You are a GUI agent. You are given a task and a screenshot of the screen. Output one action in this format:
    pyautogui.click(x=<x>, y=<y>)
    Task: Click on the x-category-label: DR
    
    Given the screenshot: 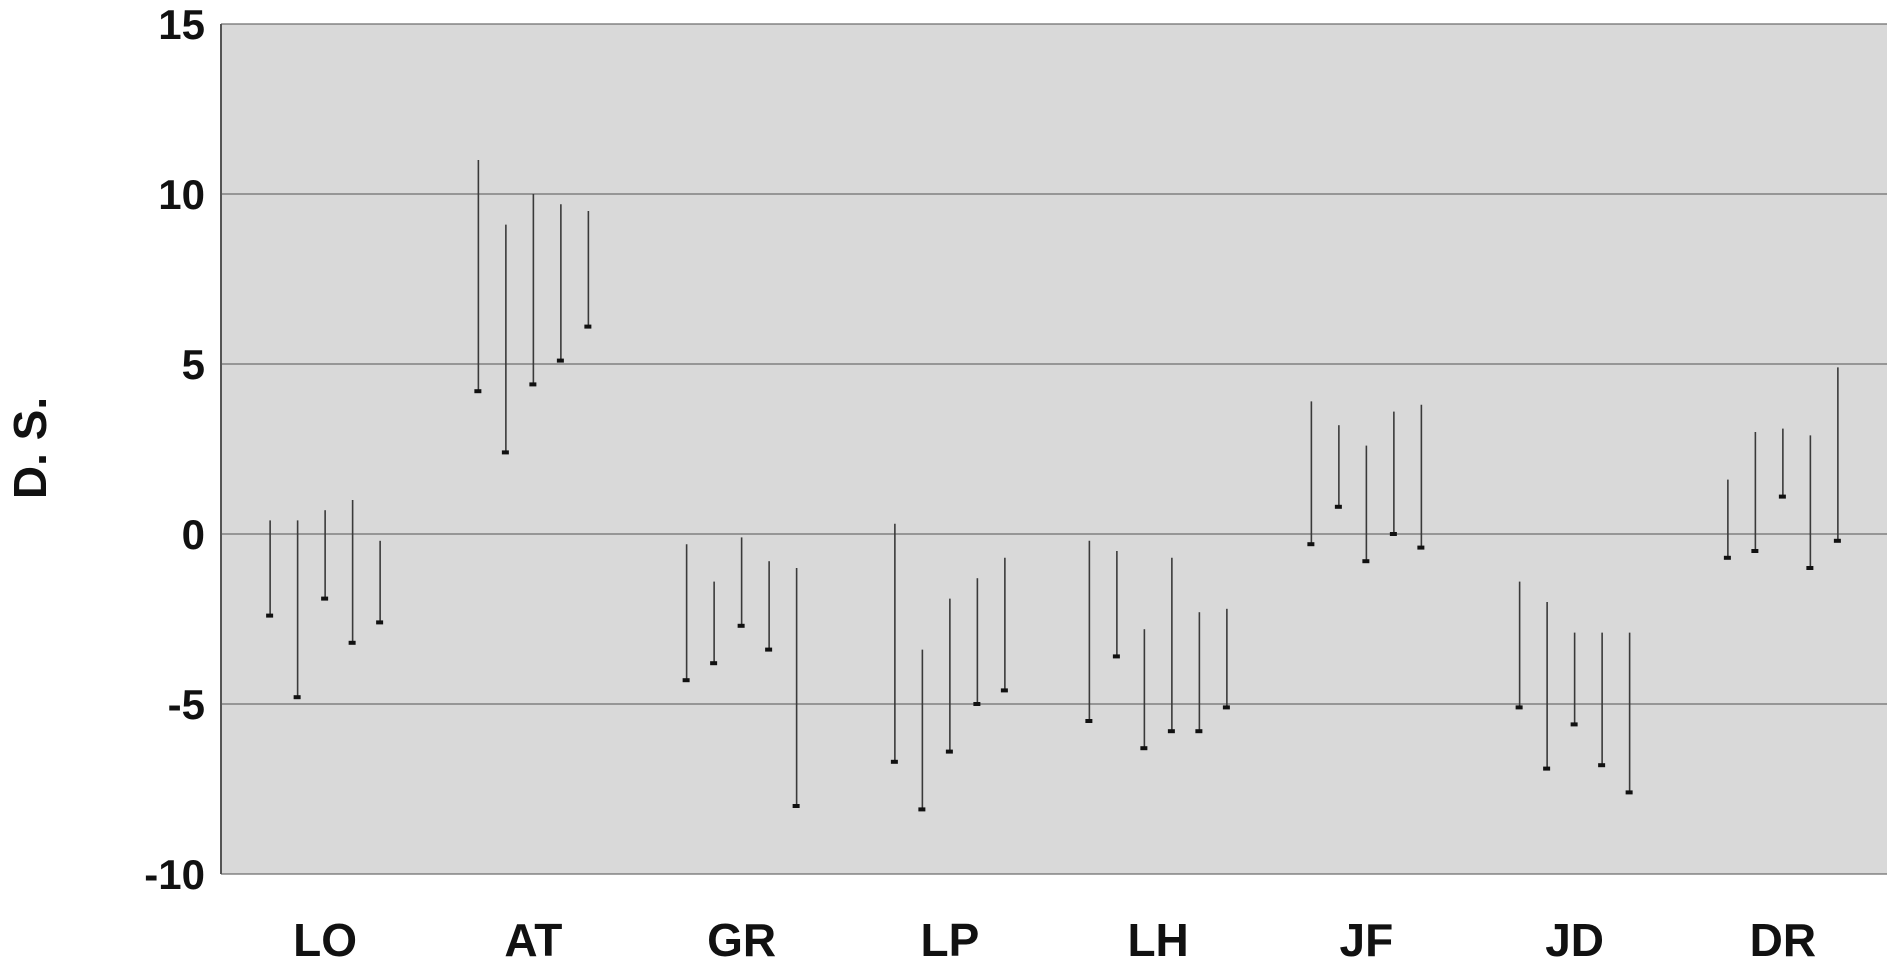 What is the action you would take?
    pyautogui.click(x=1783, y=940)
    